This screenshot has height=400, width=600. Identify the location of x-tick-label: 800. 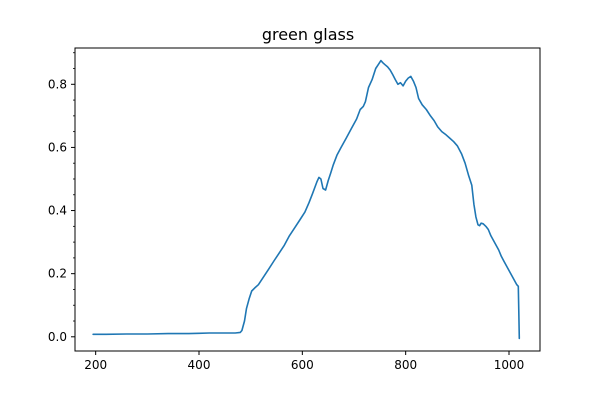
(405, 365).